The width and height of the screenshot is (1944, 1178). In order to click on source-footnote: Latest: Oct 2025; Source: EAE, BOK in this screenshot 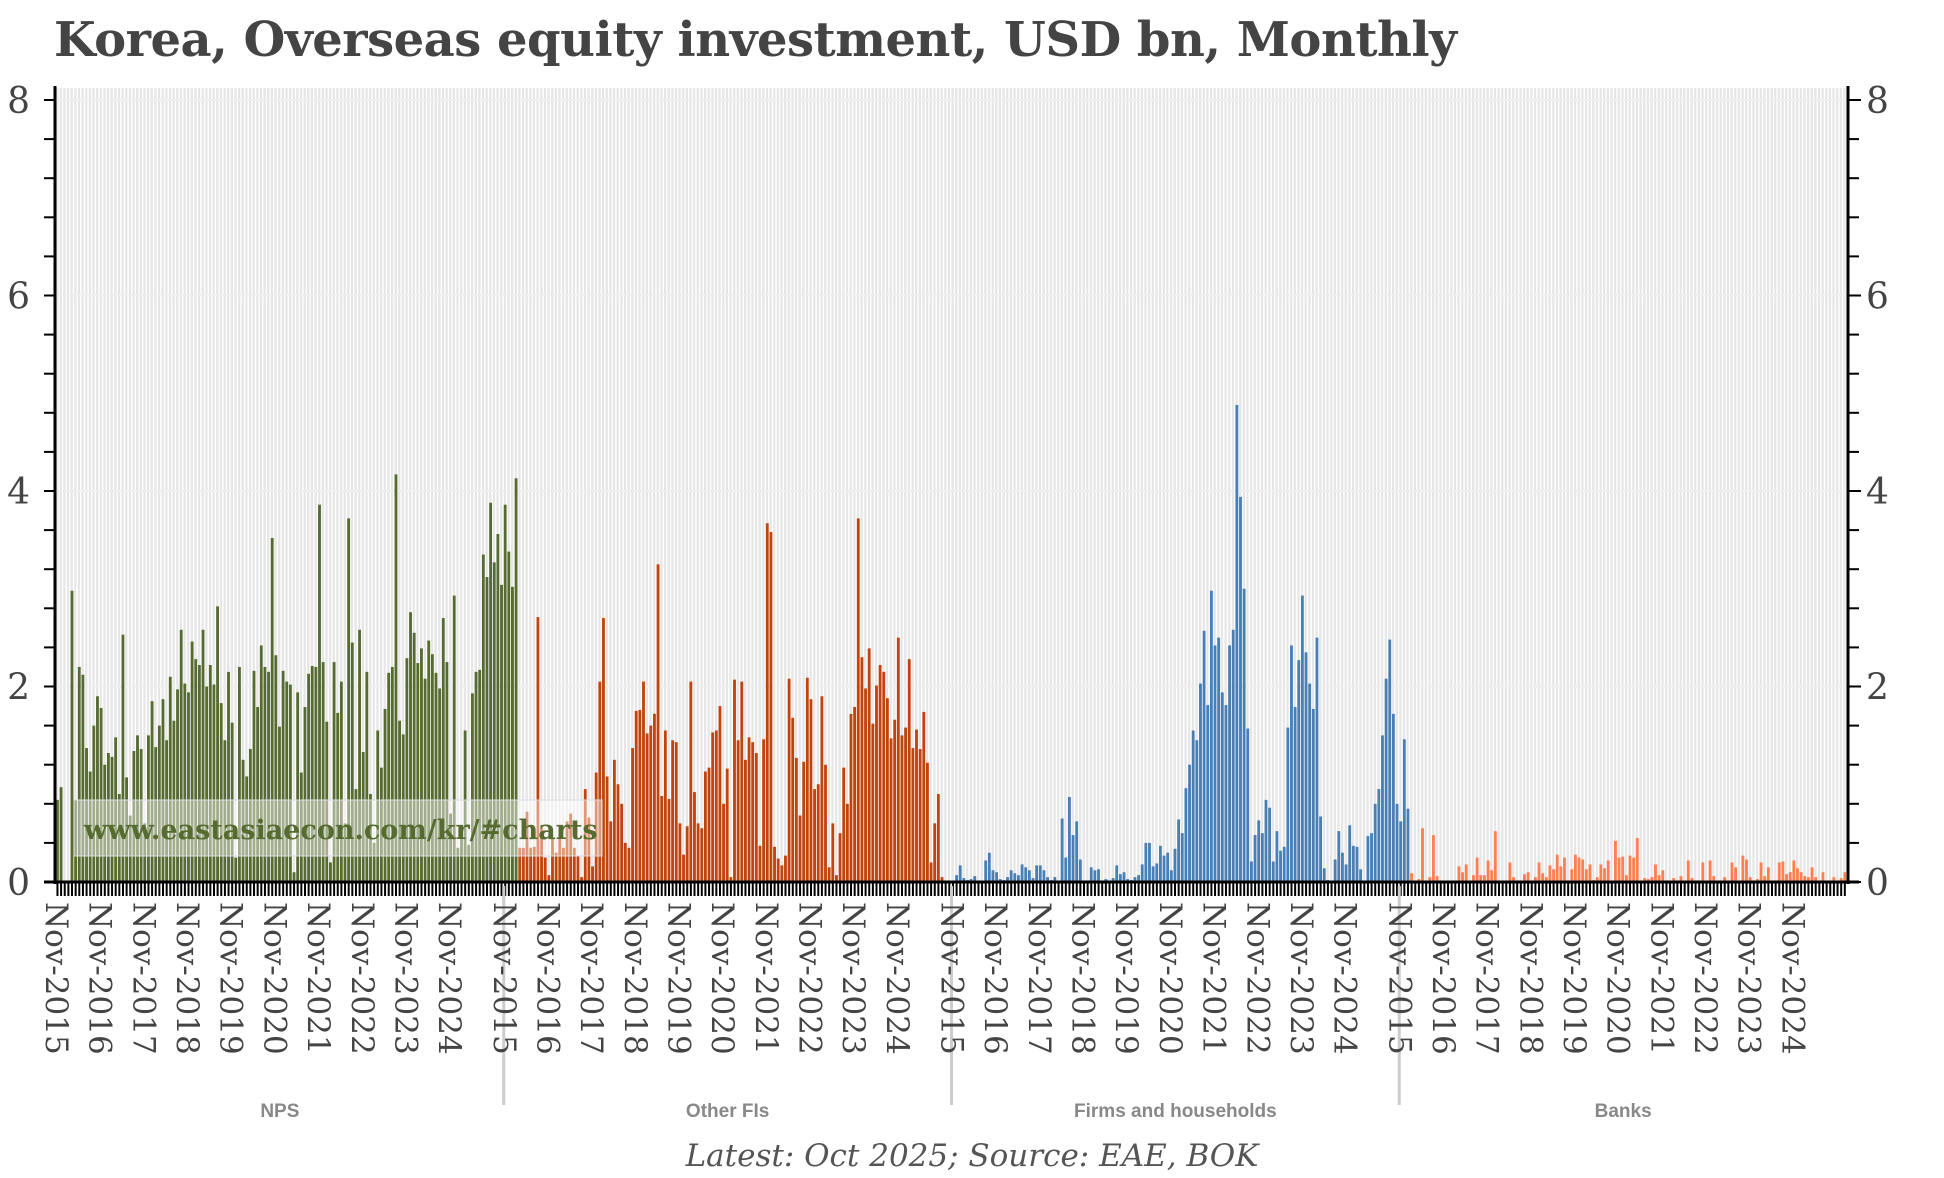, I will do `click(972, 1156)`.